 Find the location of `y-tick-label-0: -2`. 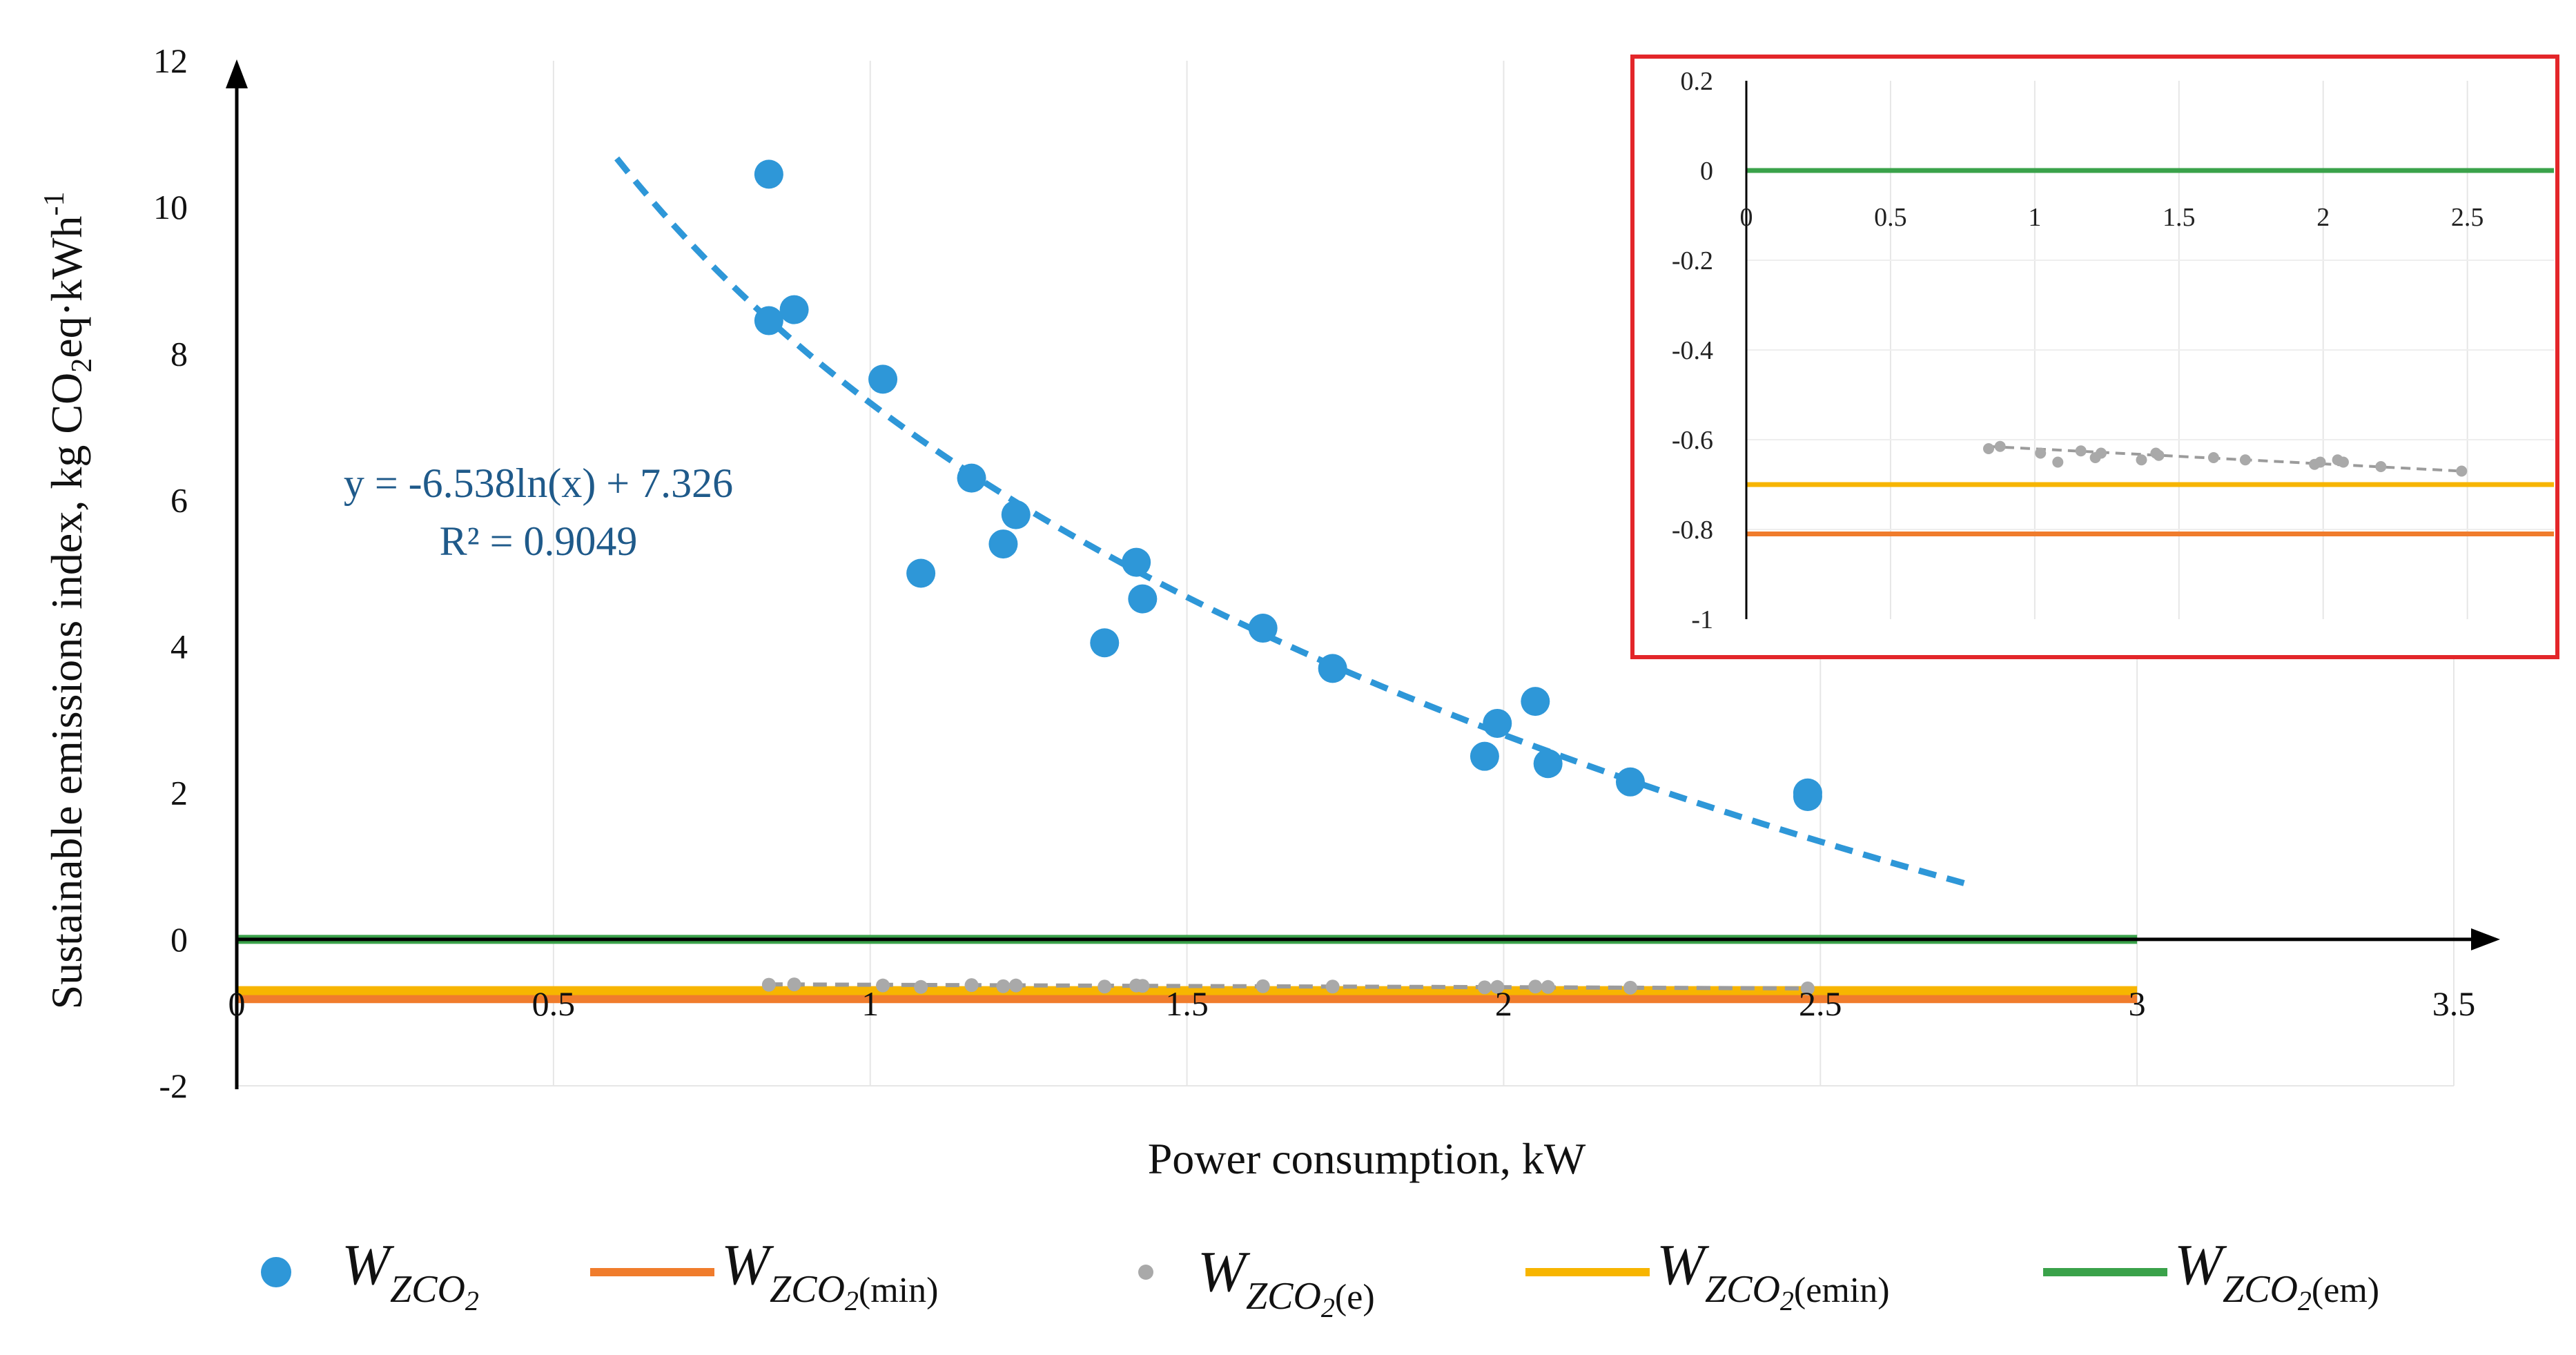

y-tick-label-0: -2 is located at coordinates (173, 1085).